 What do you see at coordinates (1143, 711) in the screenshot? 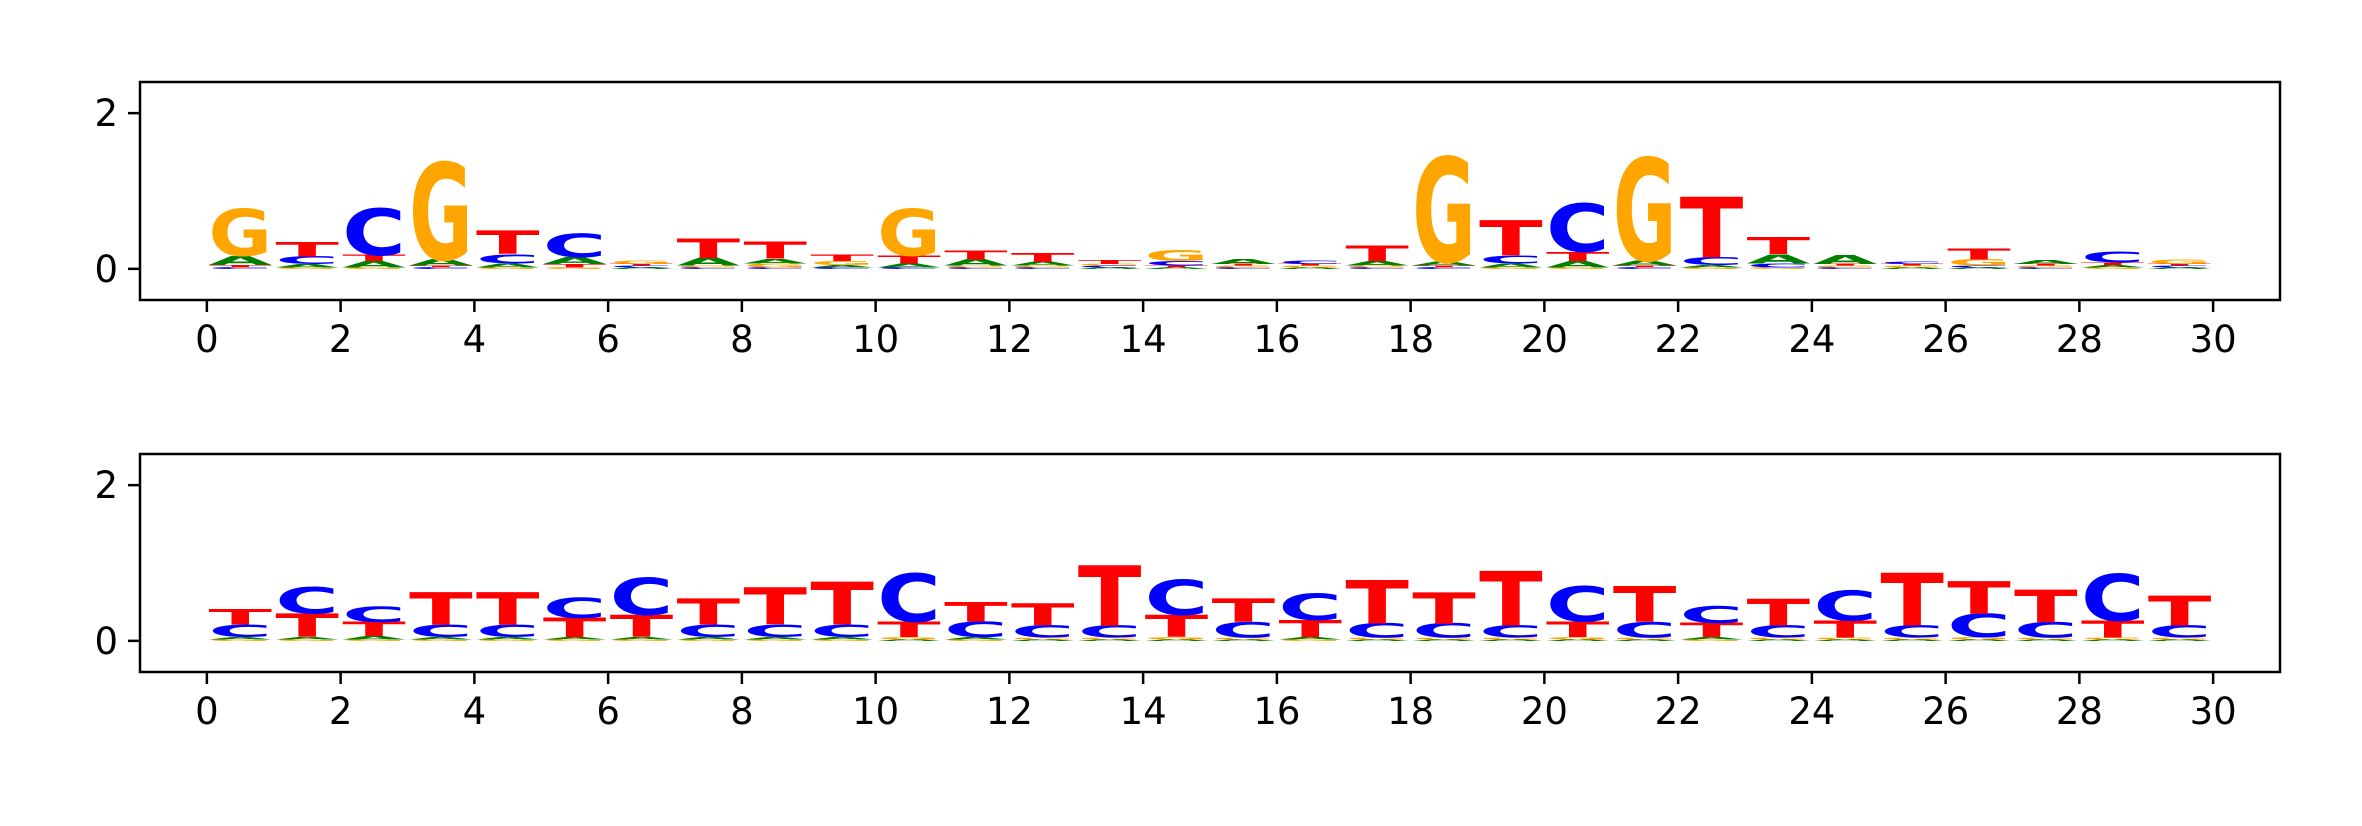
I see `x-tick-label-14: 14` at bounding box center [1143, 711].